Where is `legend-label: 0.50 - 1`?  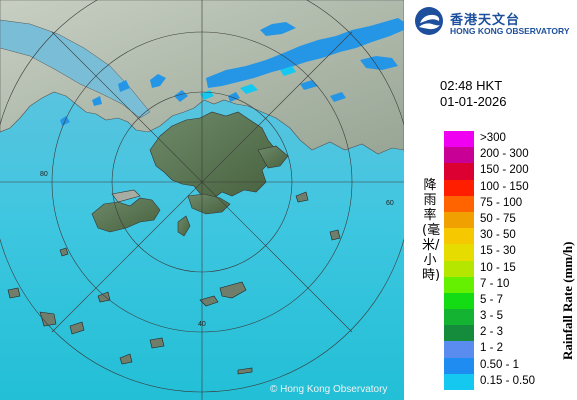 legend-label: 0.50 - 1 is located at coordinates (499, 364).